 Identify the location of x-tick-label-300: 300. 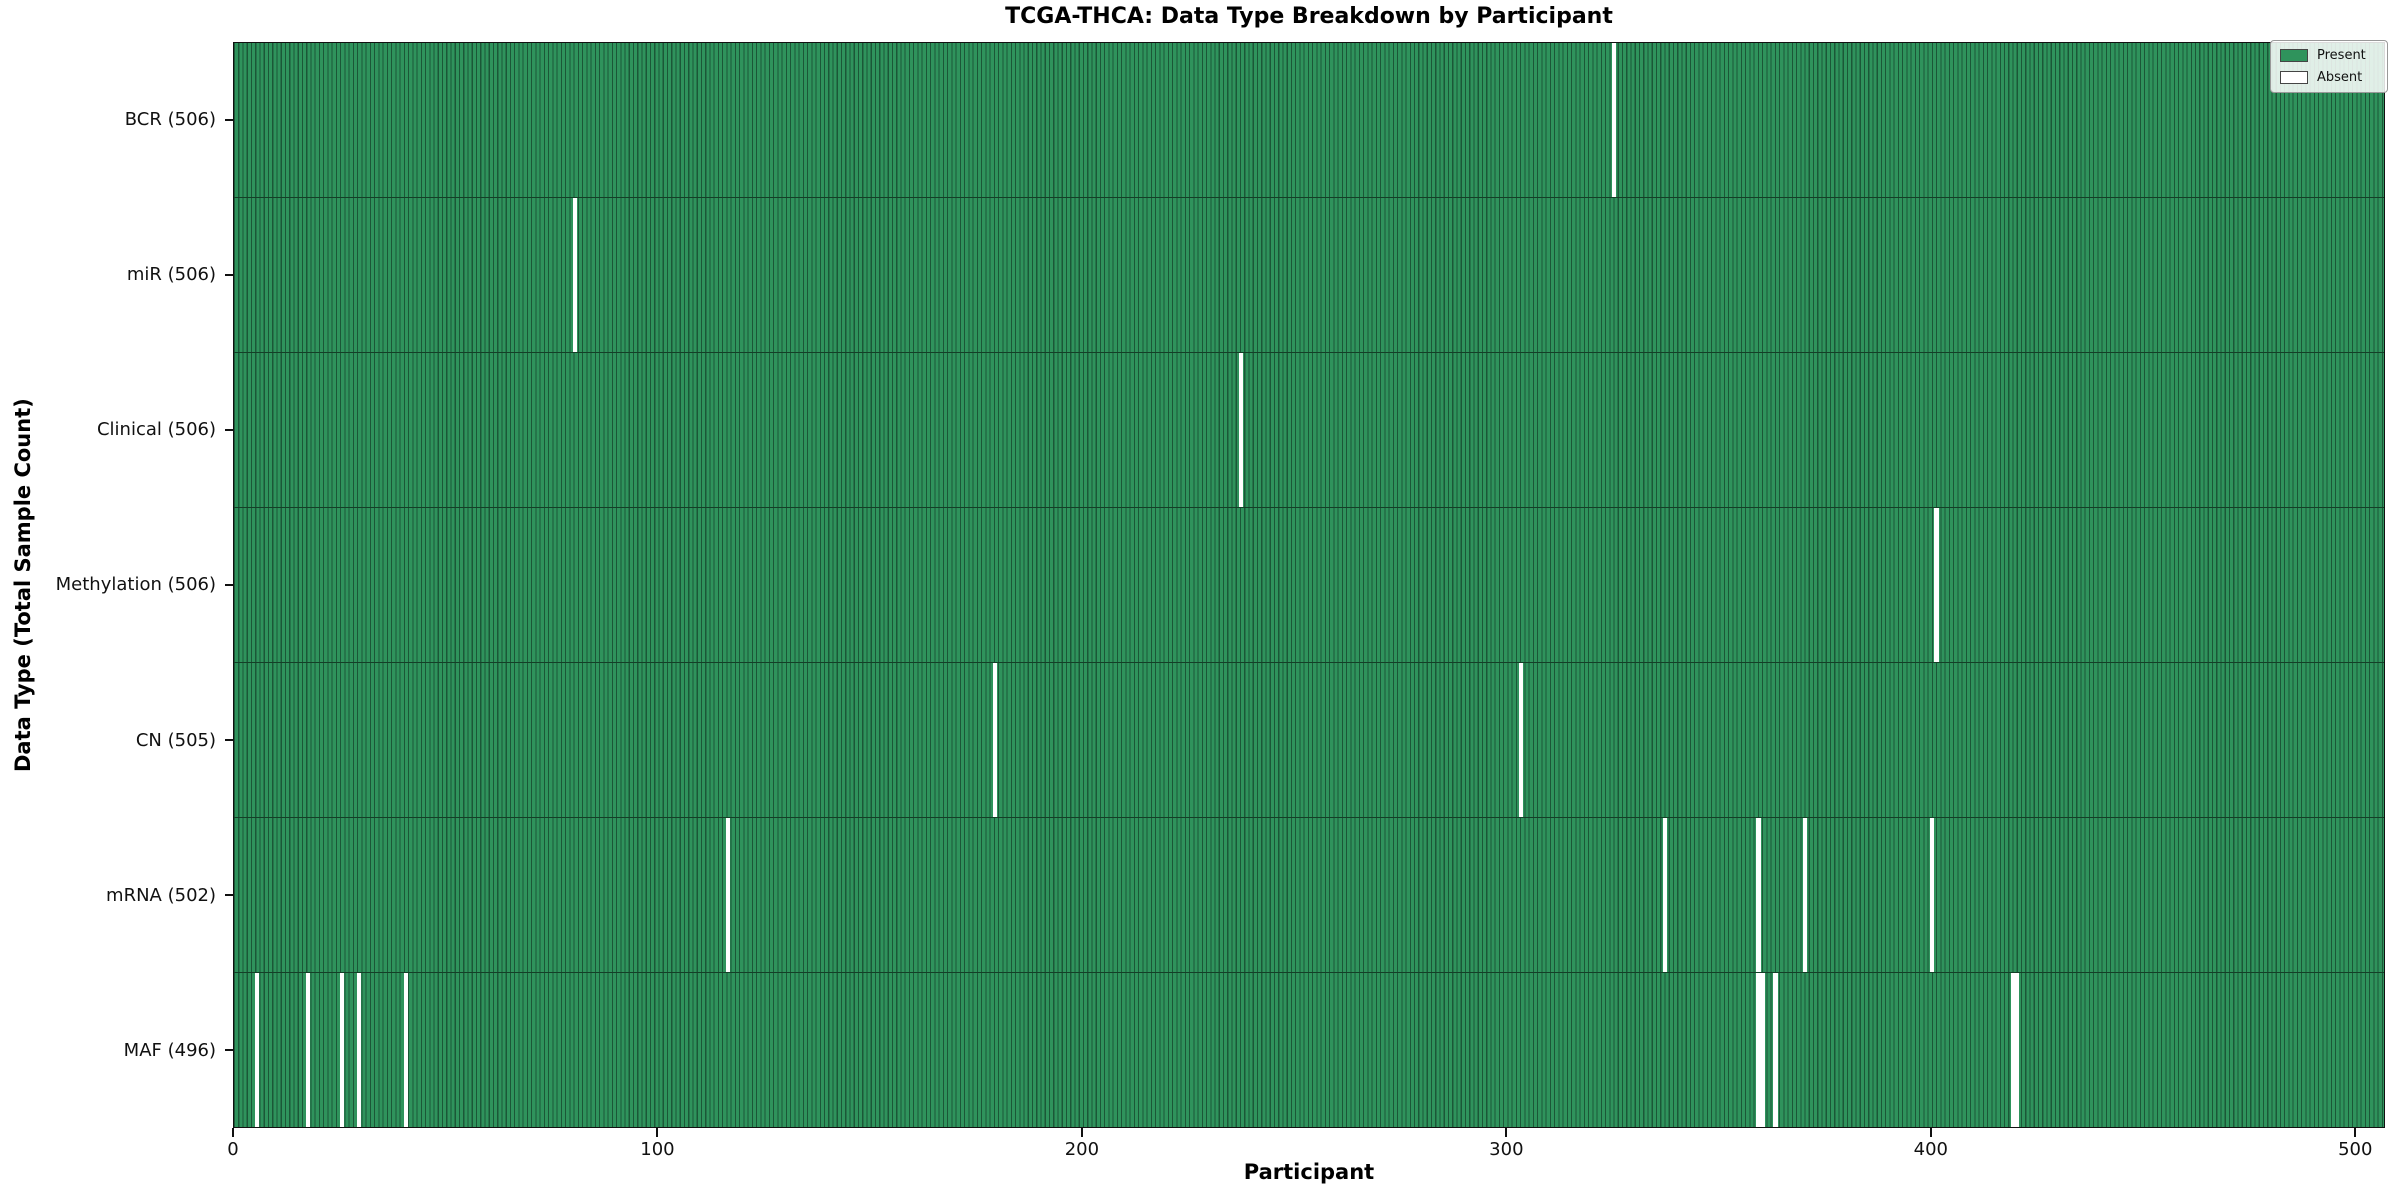
(1506, 1149).